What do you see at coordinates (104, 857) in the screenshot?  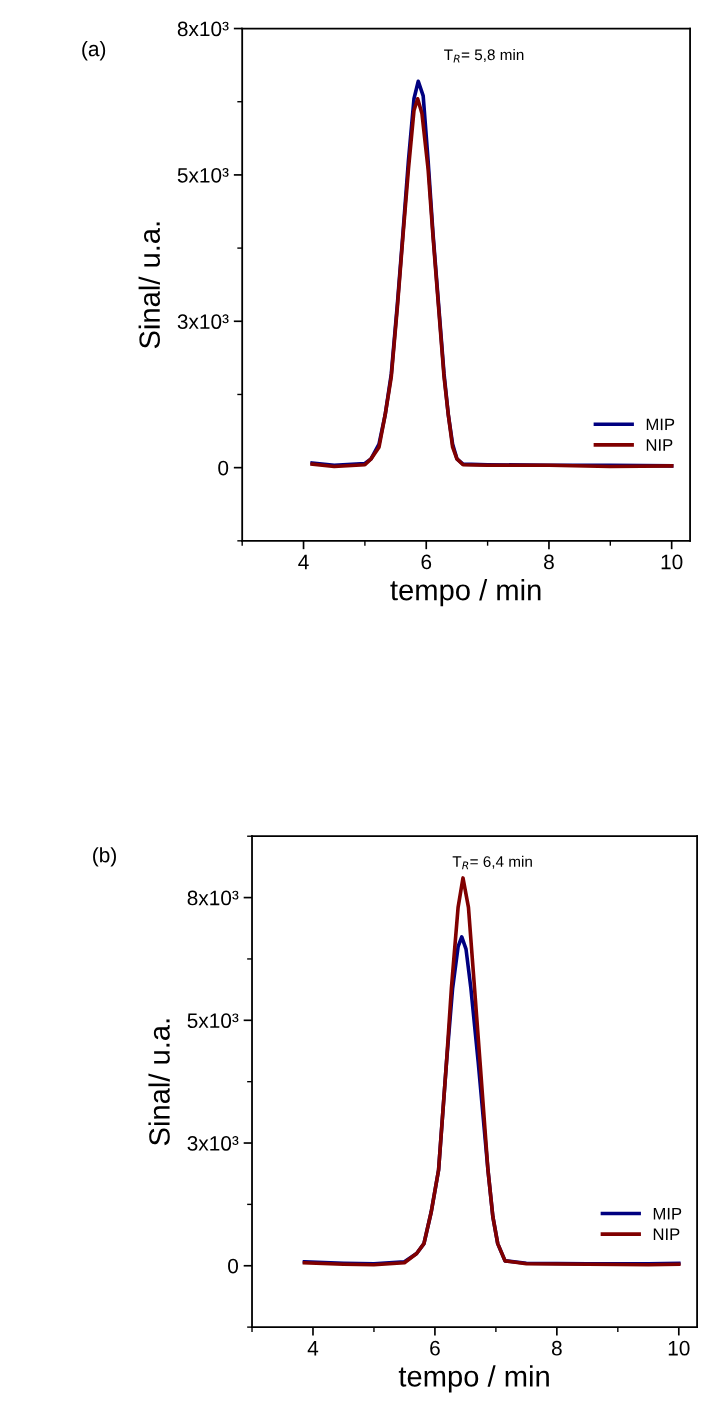 I see `chart-title: (b)` at bounding box center [104, 857].